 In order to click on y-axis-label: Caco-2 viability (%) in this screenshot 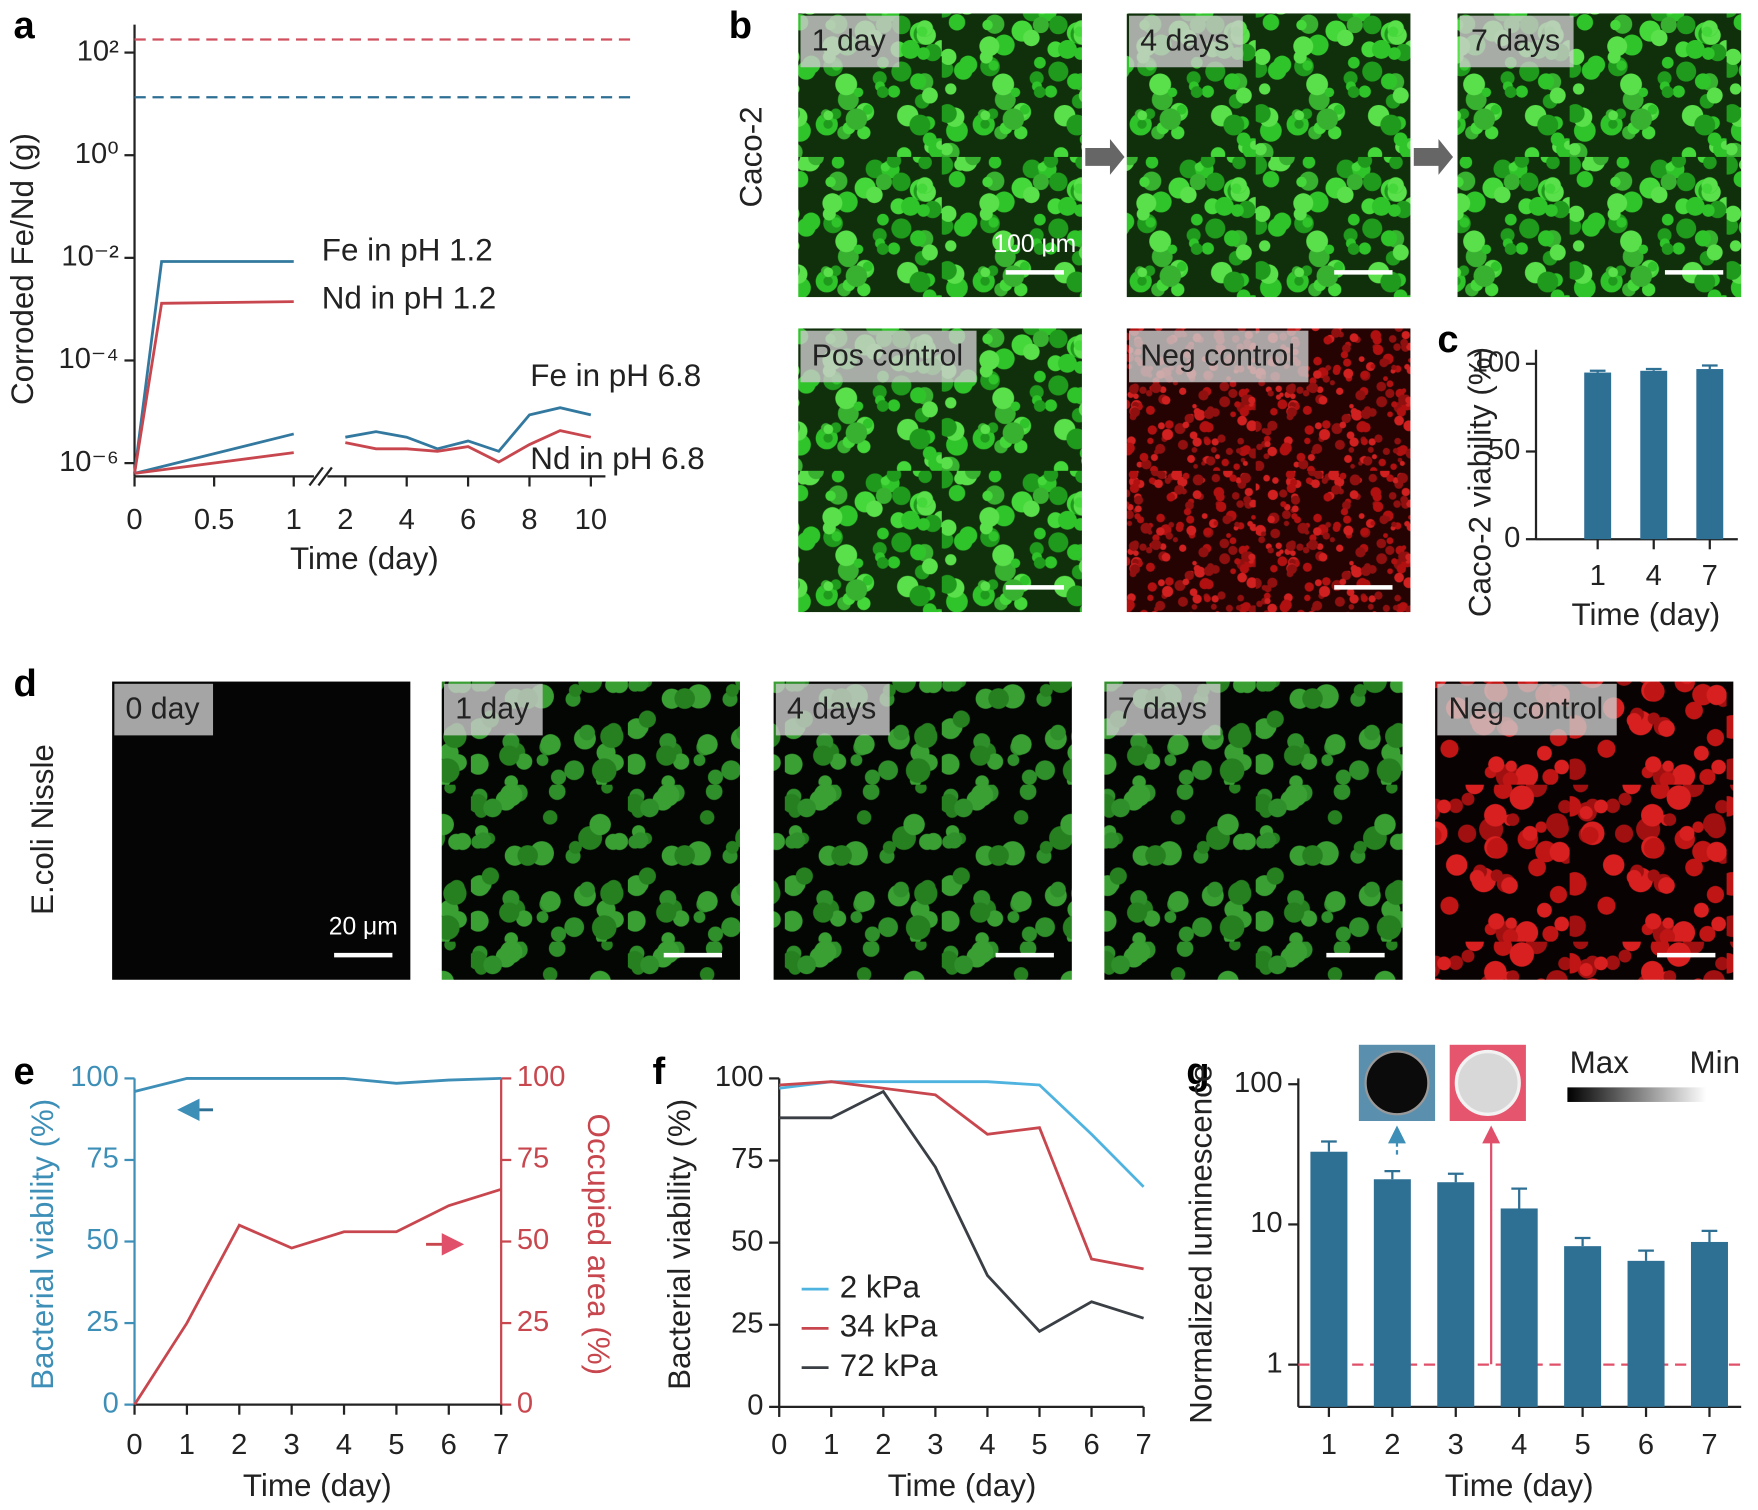, I will do `click(1479, 482)`.